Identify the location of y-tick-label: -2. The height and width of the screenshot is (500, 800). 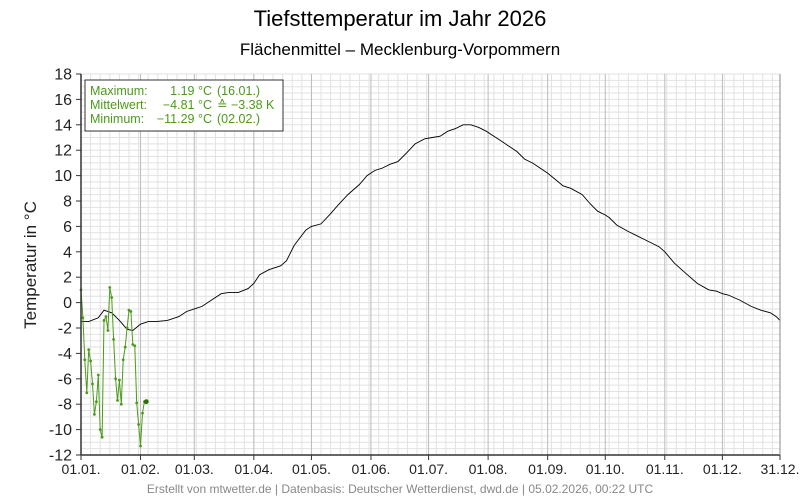
(65, 329).